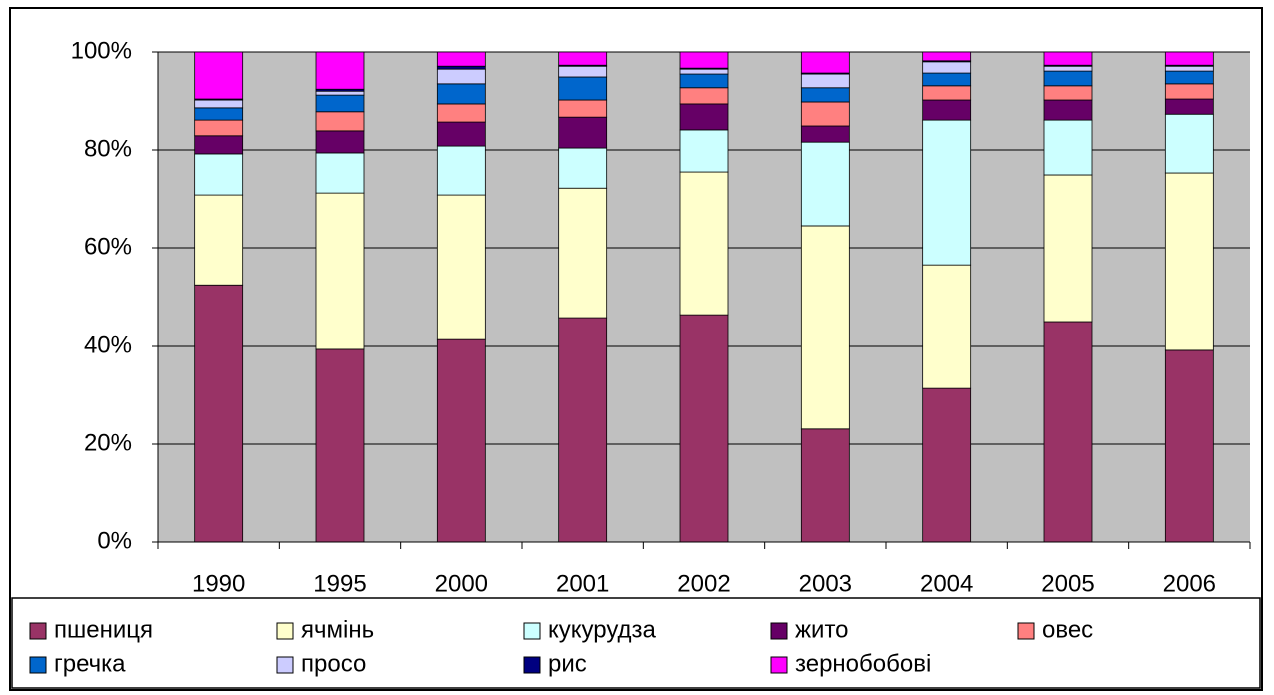 The height and width of the screenshot is (695, 1274). I want to click on y-tick-label: 0%, so click(114, 540).